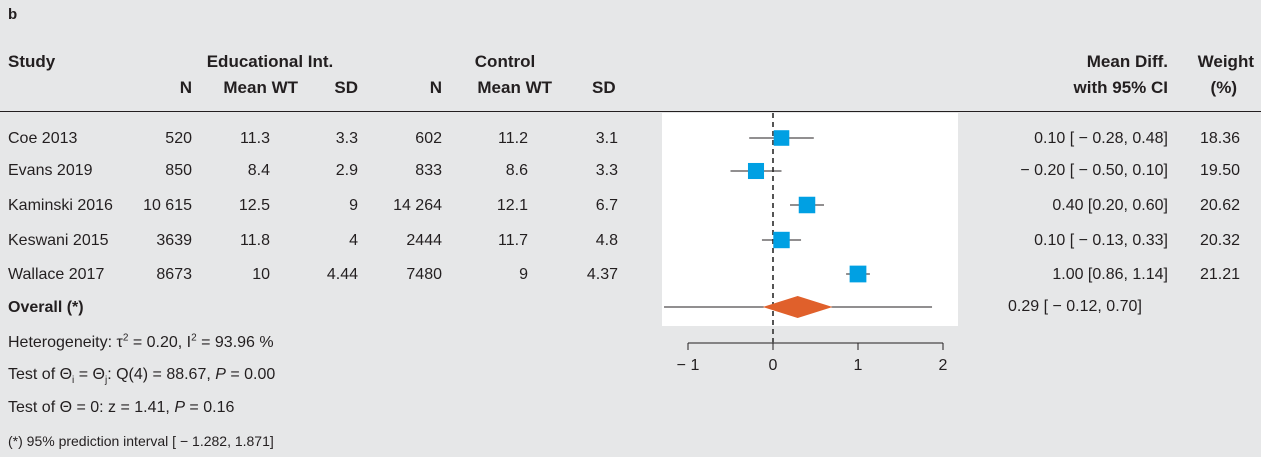 This screenshot has width=1261, height=457. What do you see at coordinates (1219, 138) in the screenshot?
I see `weight-cell: 18.36` at bounding box center [1219, 138].